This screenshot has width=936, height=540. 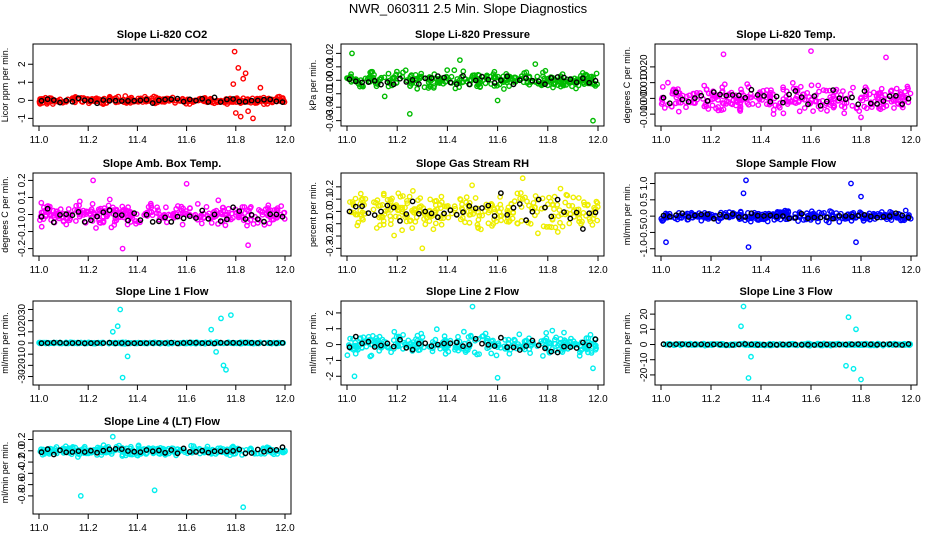 I want to click on chart-title: Slope Li-820 CO2, so click(x=162, y=35).